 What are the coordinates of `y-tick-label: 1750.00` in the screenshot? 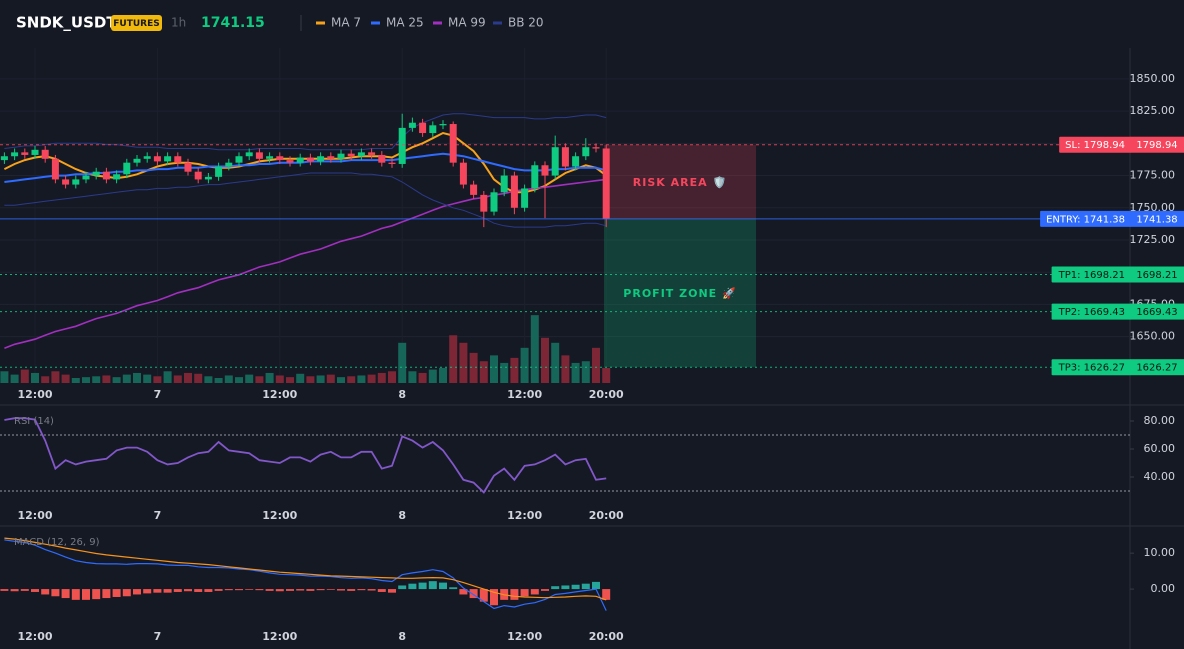 It's located at (1153, 207).